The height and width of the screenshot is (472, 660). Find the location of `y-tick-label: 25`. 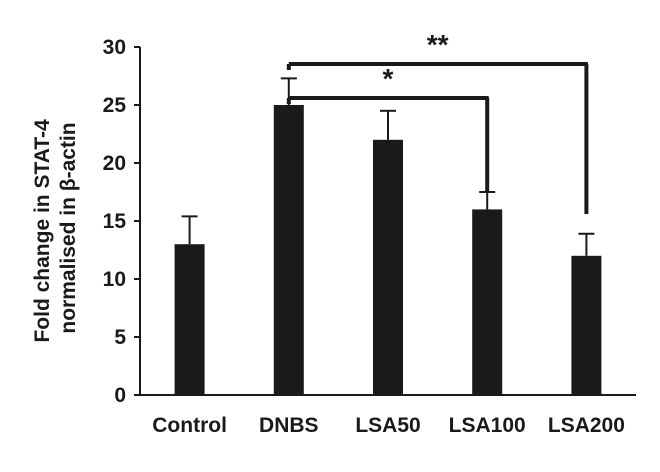

y-tick-label: 25 is located at coordinates (115, 105).